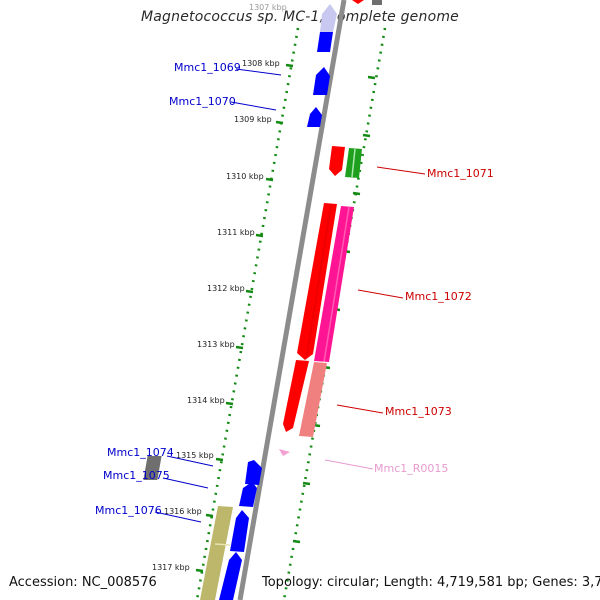 The height and width of the screenshot is (600, 600). Describe the element at coordinates (300, 17) in the screenshot. I see `map-title: Magnetococcus sp. MC-1, complete genome` at that location.